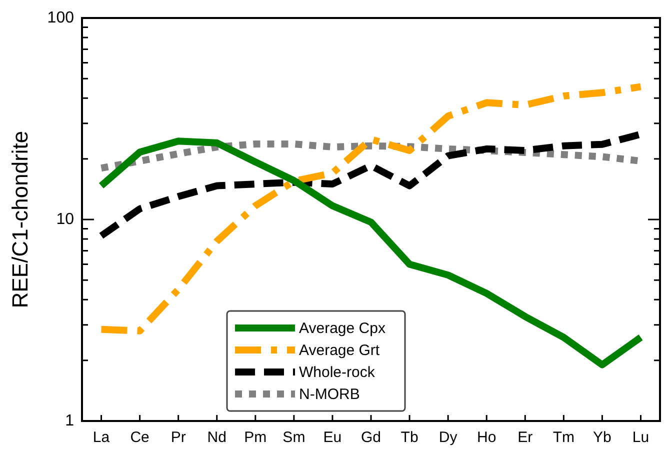 This screenshot has height=457, width=667. Describe the element at coordinates (342, 329) in the screenshot. I see `legend-label: Average Cpx` at that location.